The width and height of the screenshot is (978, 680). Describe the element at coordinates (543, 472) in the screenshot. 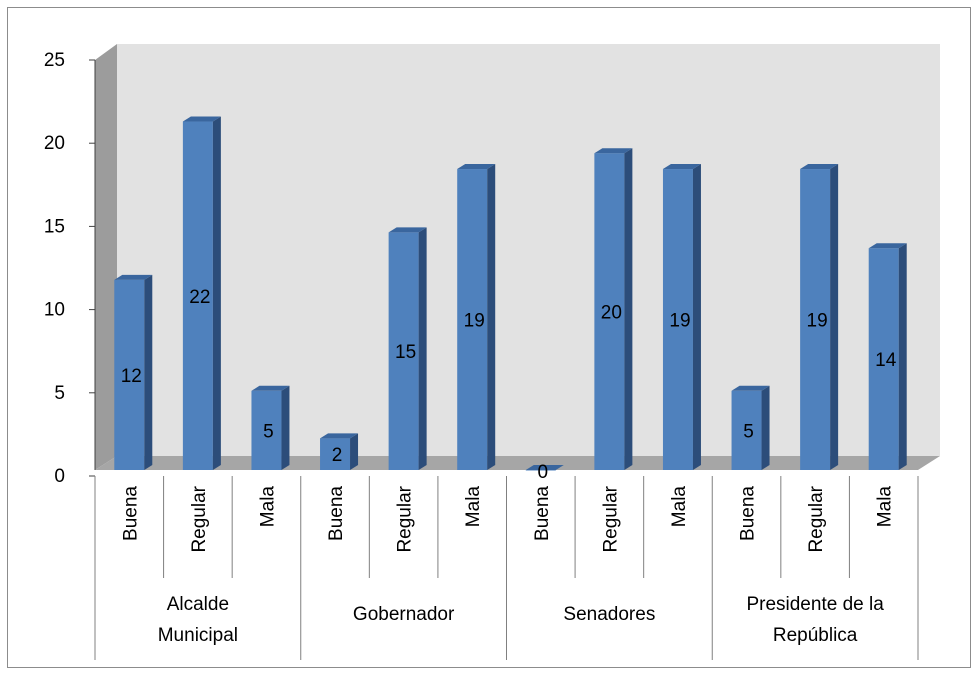

I see `data-label: 0` at that location.